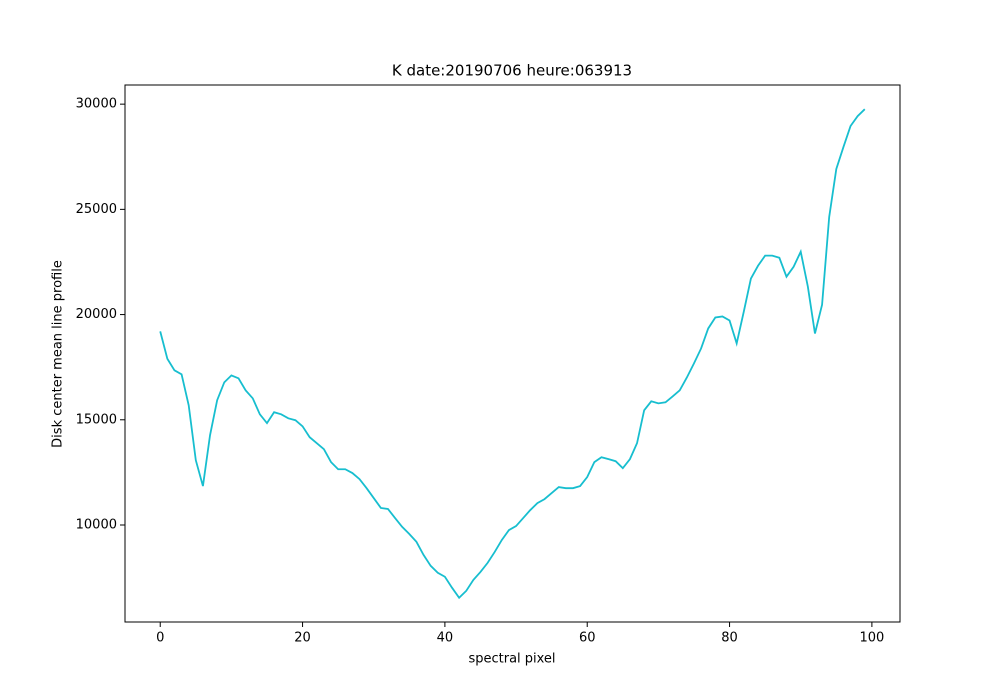  What do you see at coordinates (445, 638) in the screenshot?
I see `x-tick-label: 40` at bounding box center [445, 638].